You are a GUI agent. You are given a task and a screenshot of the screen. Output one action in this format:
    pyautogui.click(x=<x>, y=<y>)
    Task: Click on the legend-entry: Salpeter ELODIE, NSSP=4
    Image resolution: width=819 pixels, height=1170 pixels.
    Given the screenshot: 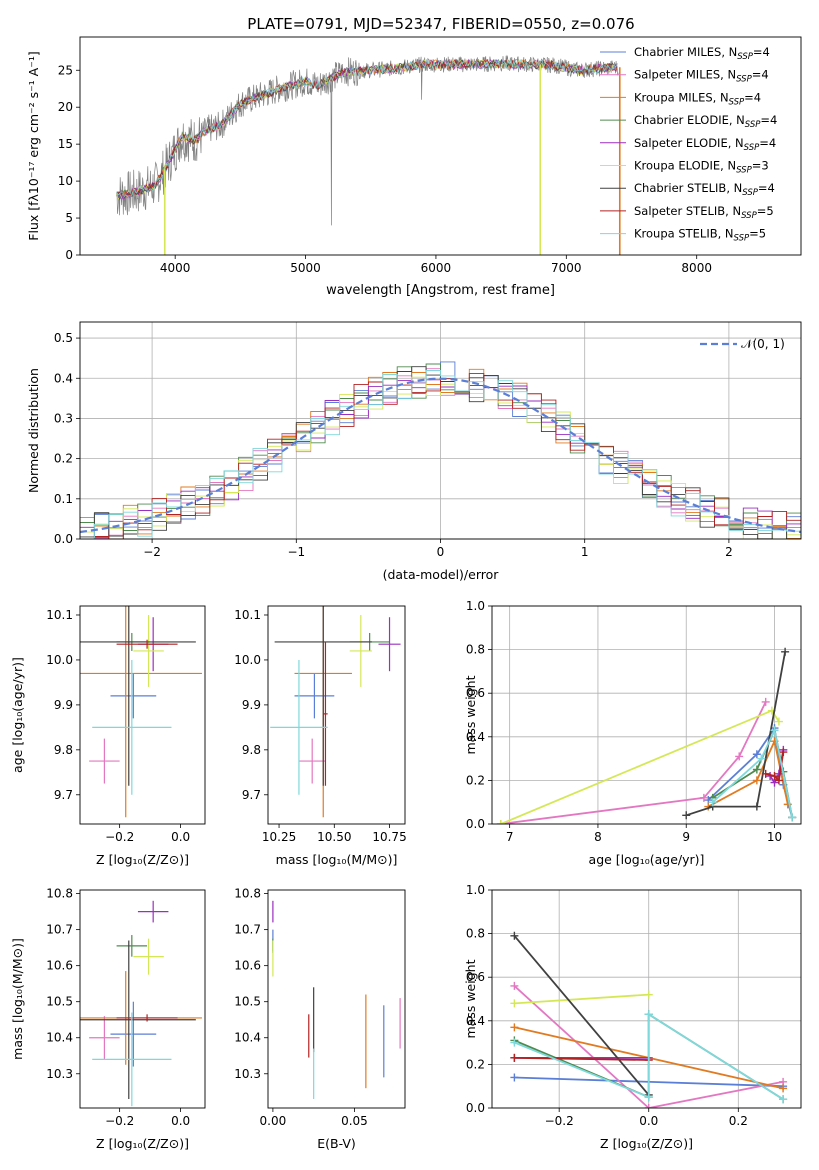 What is the action you would take?
    pyautogui.click(x=705, y=144)
    